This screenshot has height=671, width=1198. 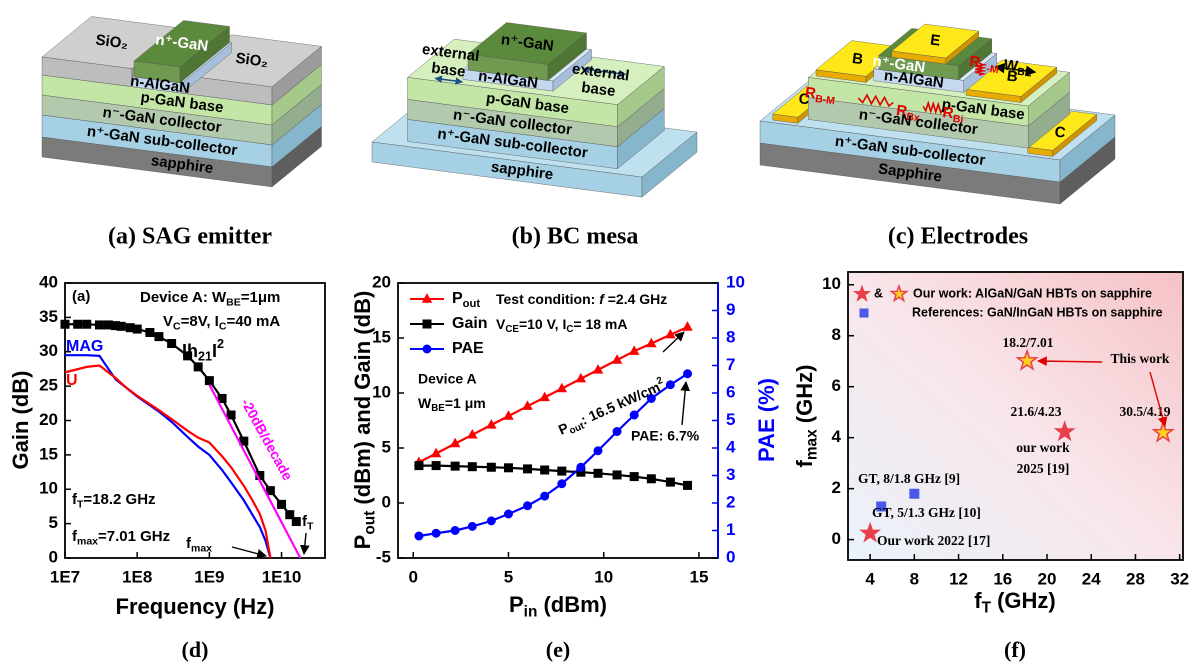 I want to click on arrow, so click(x=1015, y=69).